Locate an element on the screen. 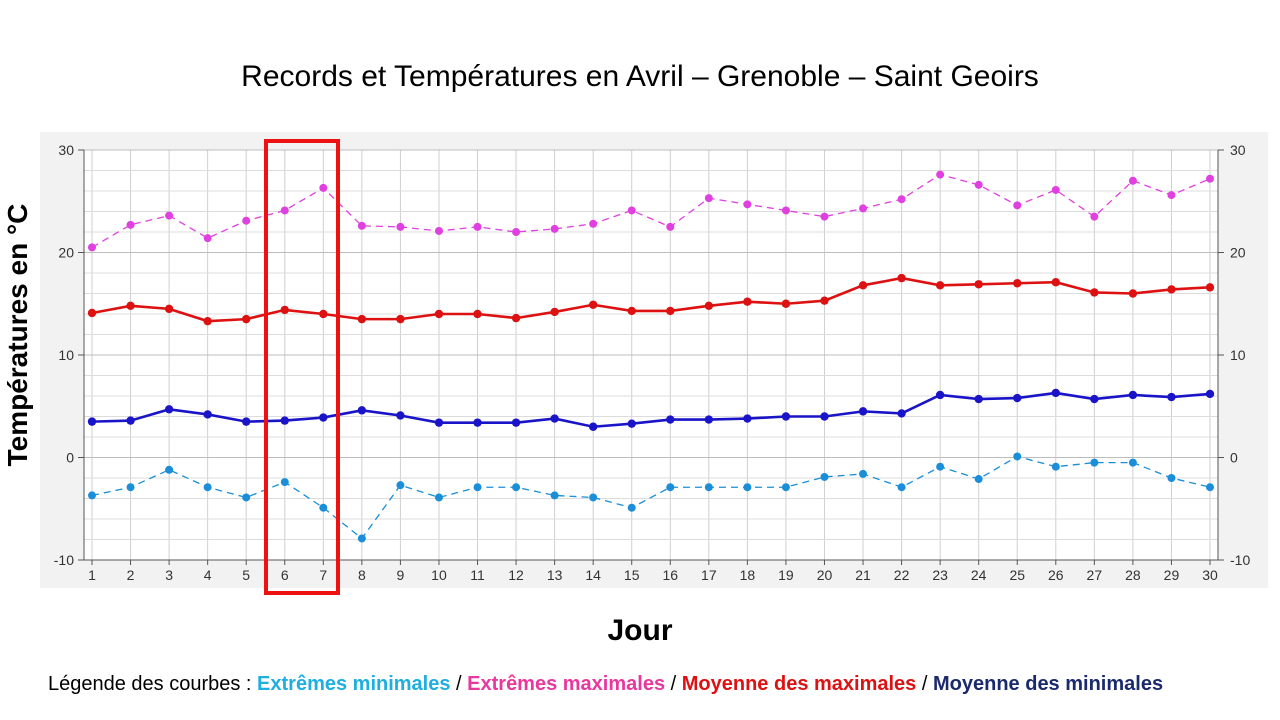  x-tick-label: 10 is located at coordinates (439, 575).